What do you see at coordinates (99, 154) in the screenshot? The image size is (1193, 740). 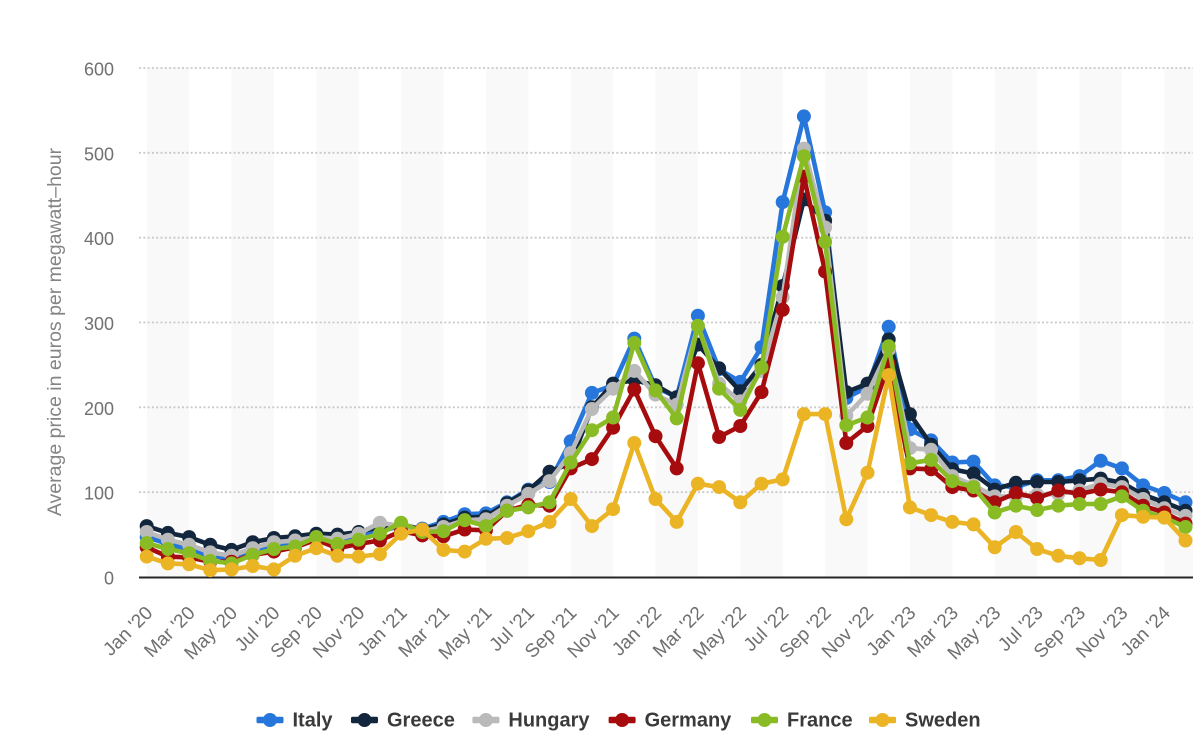 I see `svg-text: 500` at bounding box center [99, 154].